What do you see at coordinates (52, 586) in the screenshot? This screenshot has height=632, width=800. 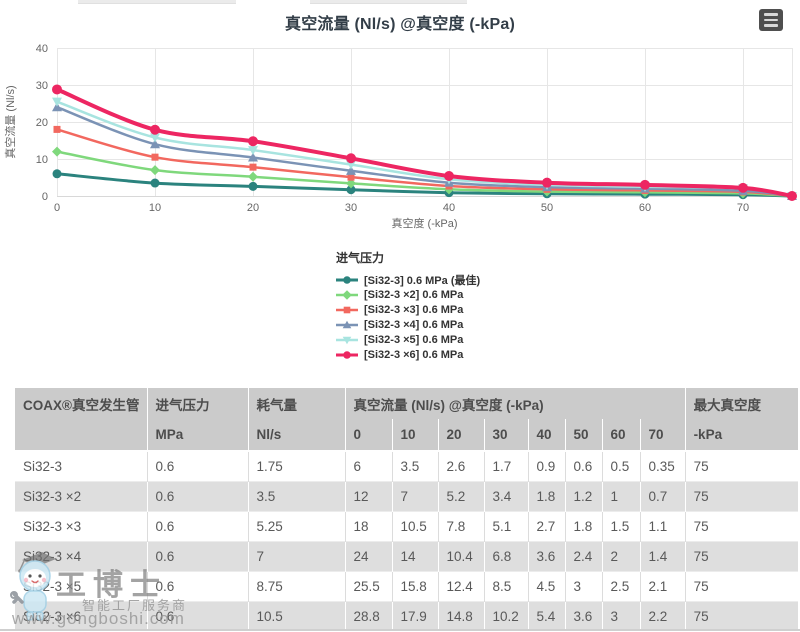 I see `table-cell: Si32-3 ×5` at bounding box center [52, 586].